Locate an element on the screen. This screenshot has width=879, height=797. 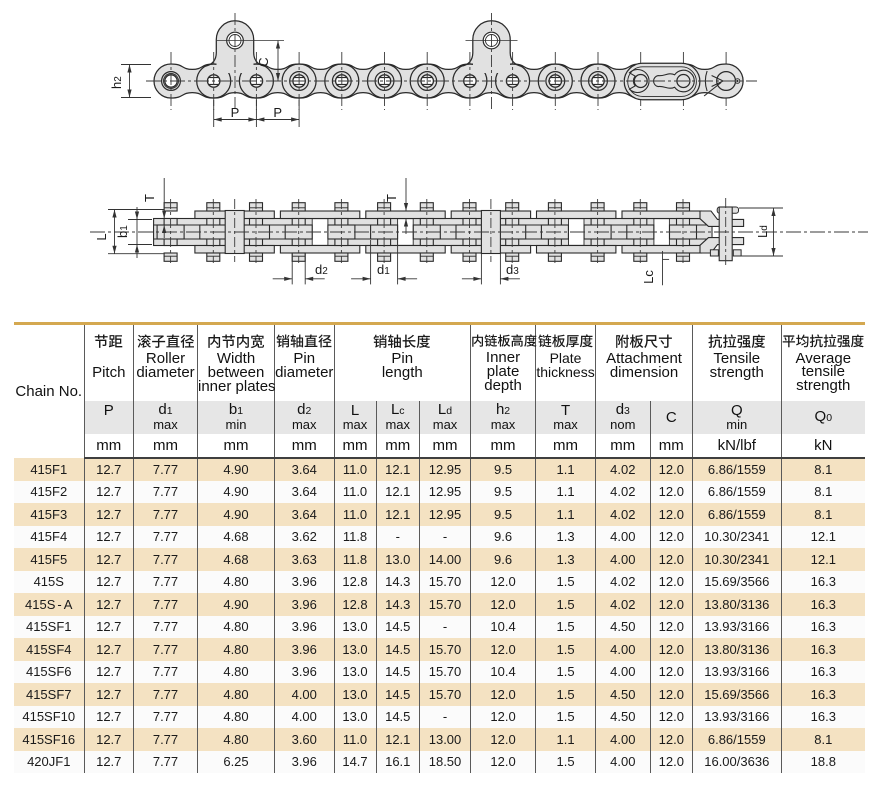
svg-text: d3 is located at coordinates (512, 269).